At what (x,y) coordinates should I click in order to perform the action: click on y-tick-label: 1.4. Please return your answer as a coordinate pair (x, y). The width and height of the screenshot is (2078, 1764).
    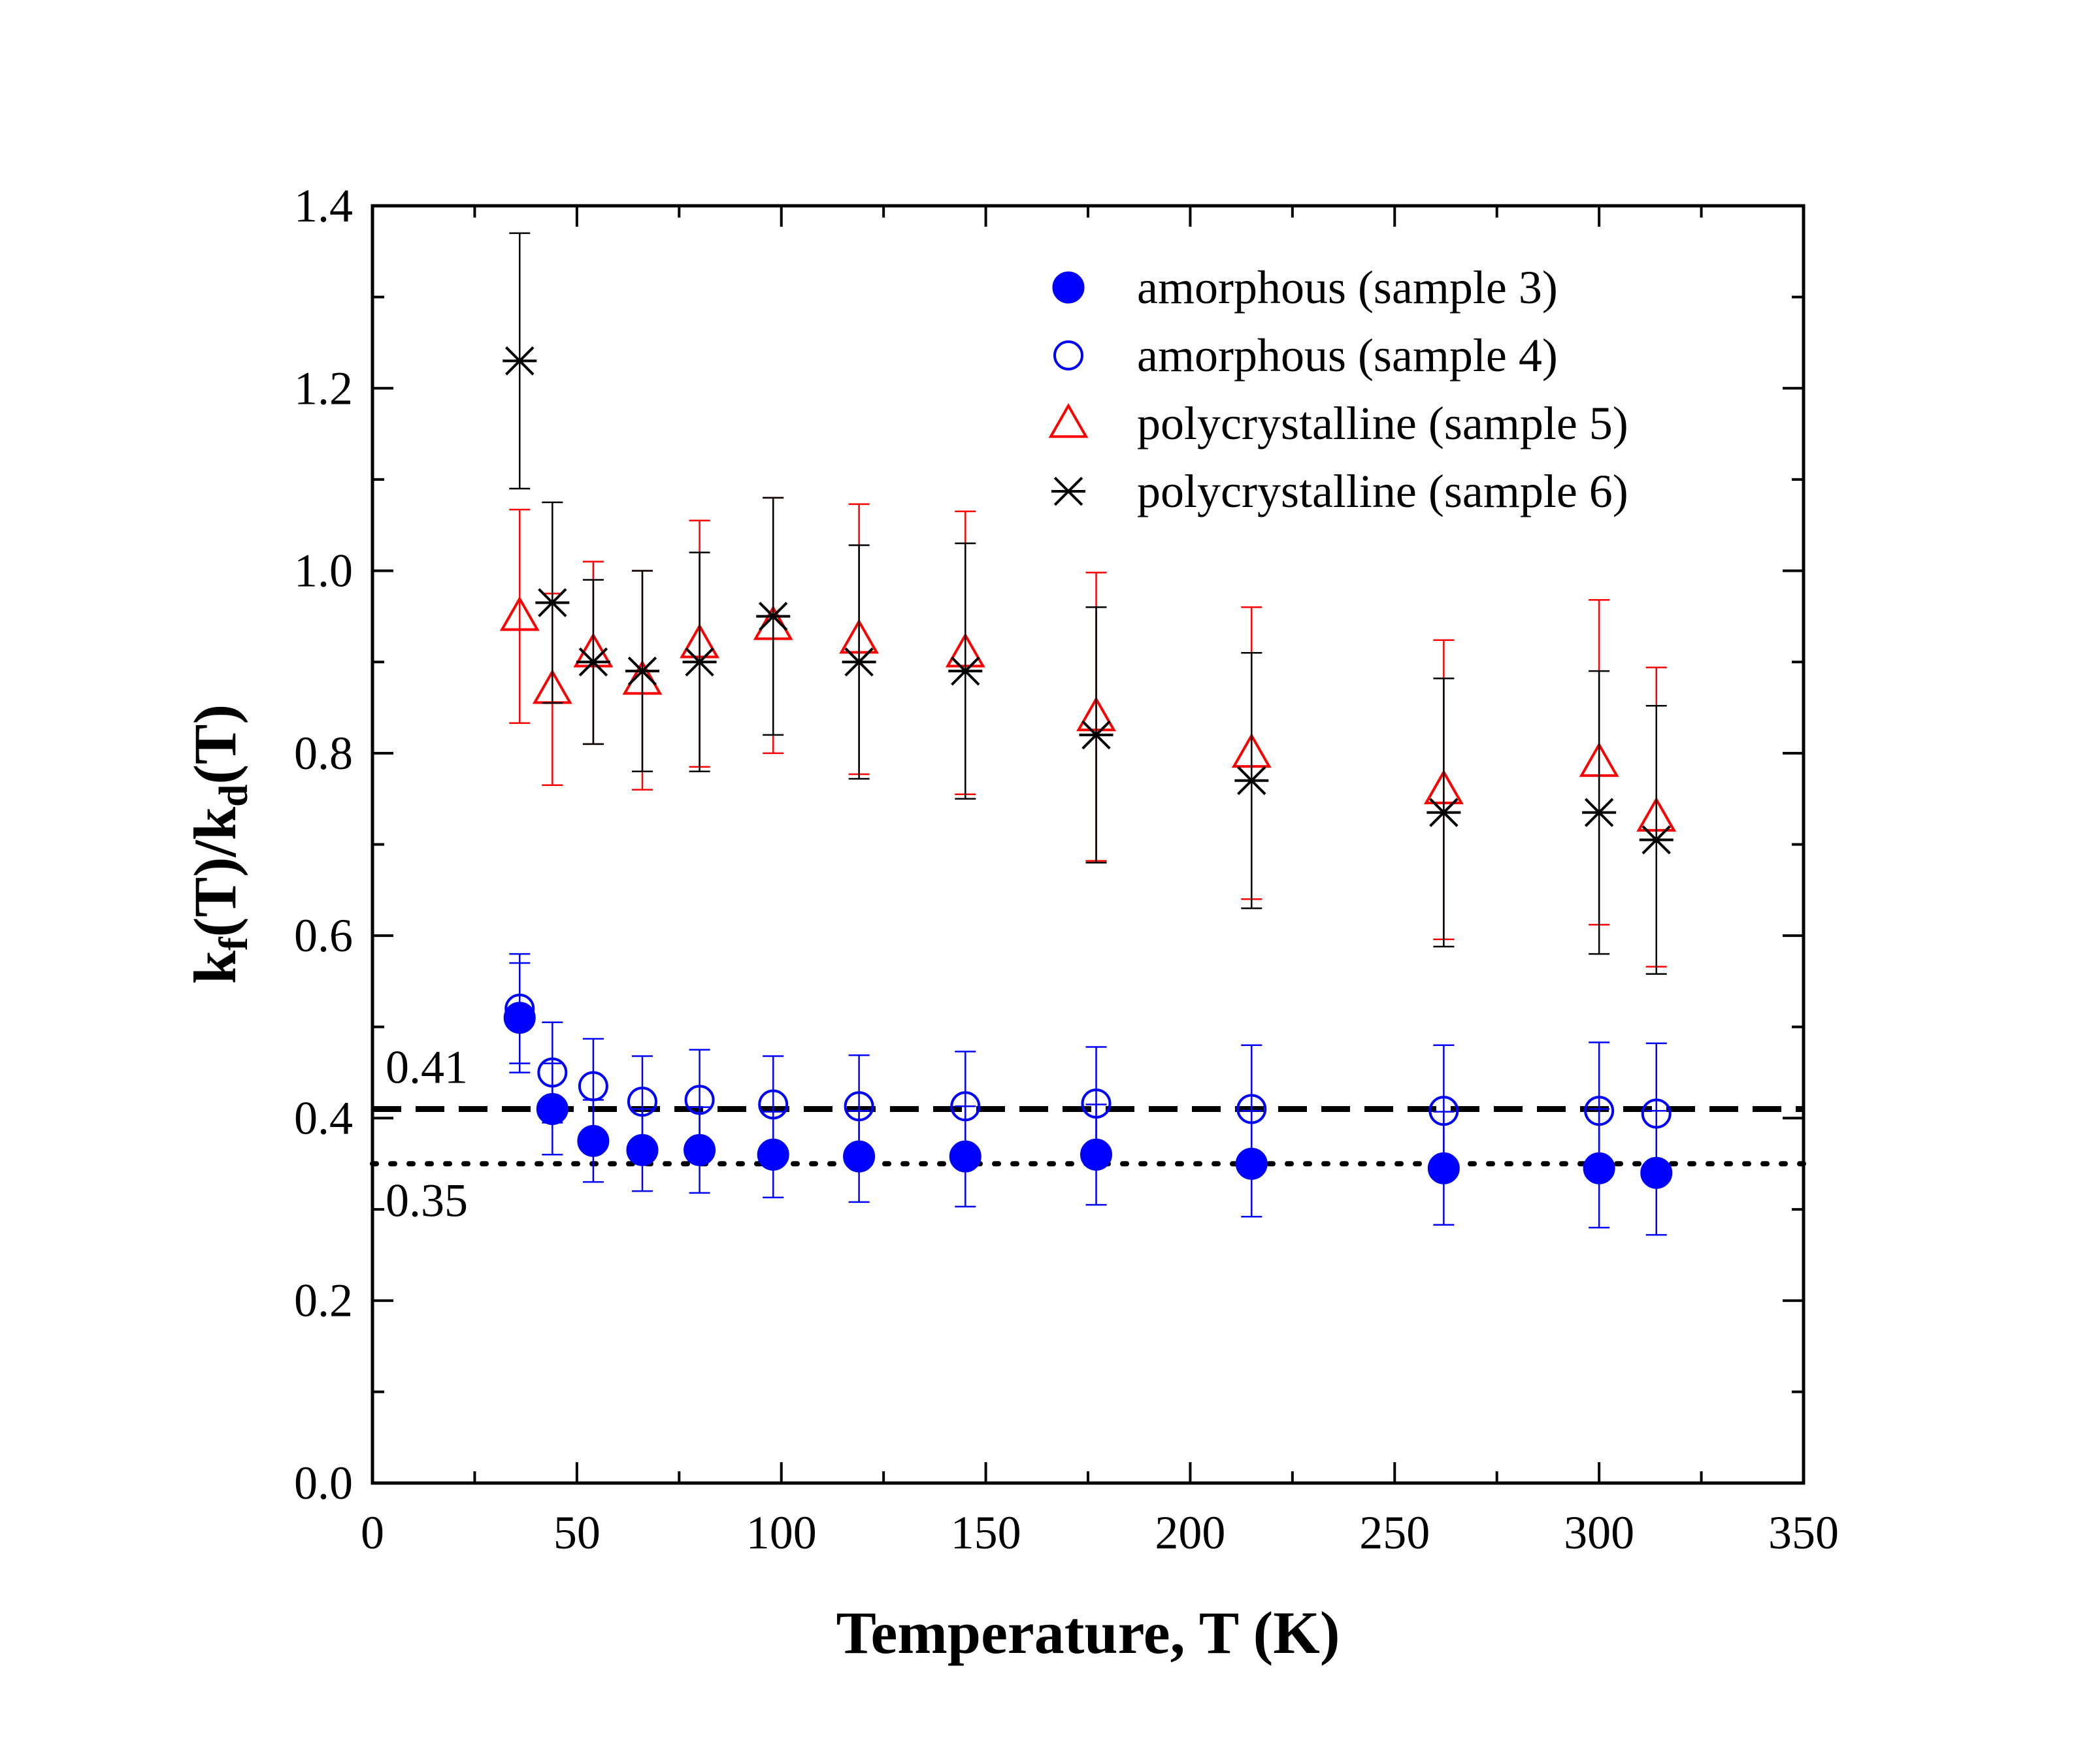
    Looking at the image, I should click on (323, 206).